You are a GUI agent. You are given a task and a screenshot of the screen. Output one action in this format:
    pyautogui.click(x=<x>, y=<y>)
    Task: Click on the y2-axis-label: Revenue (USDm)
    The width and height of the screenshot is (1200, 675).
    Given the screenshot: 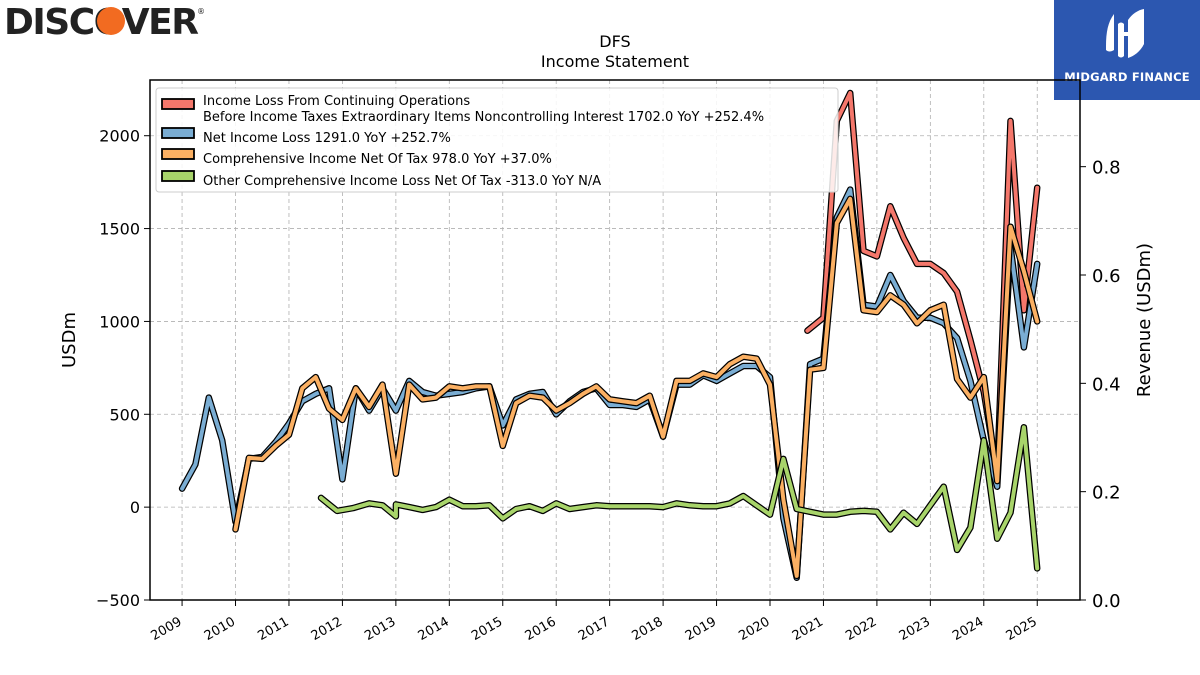 What is the action you would take?
    pyautogui.click(x=1144, y=320)
    